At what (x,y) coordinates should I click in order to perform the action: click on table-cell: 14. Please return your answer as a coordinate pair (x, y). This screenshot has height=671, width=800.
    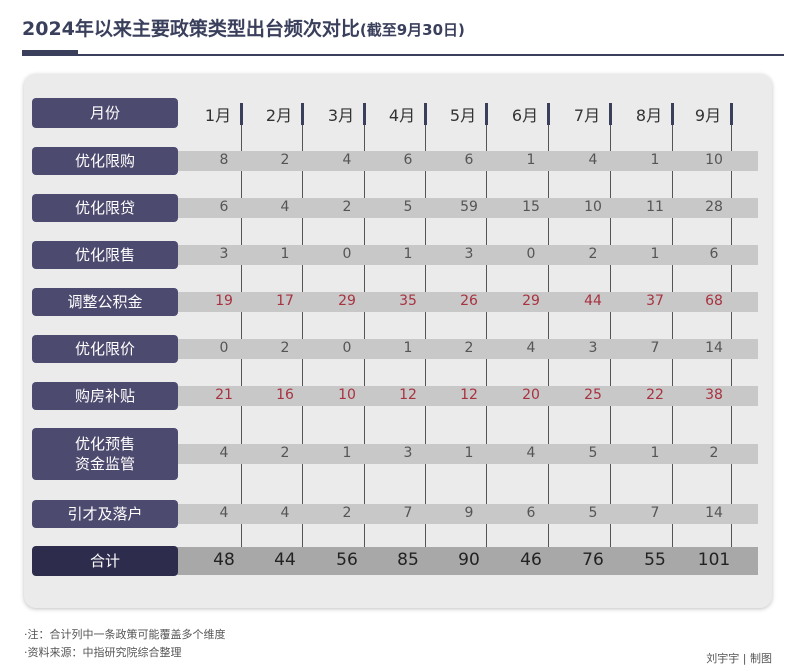
    Looking at the image, I should click on (714, 348).